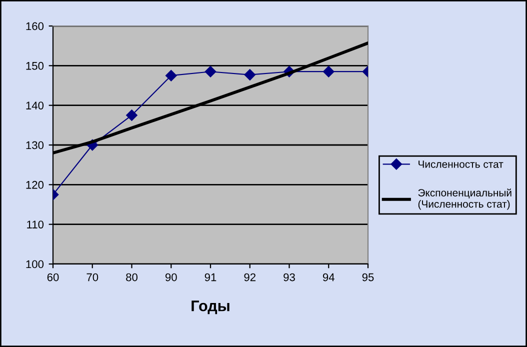  What do you see at coordinates (171, 277) in the screenshot?
I see `x-tick-label: 90` at bounding box center [171, 277].